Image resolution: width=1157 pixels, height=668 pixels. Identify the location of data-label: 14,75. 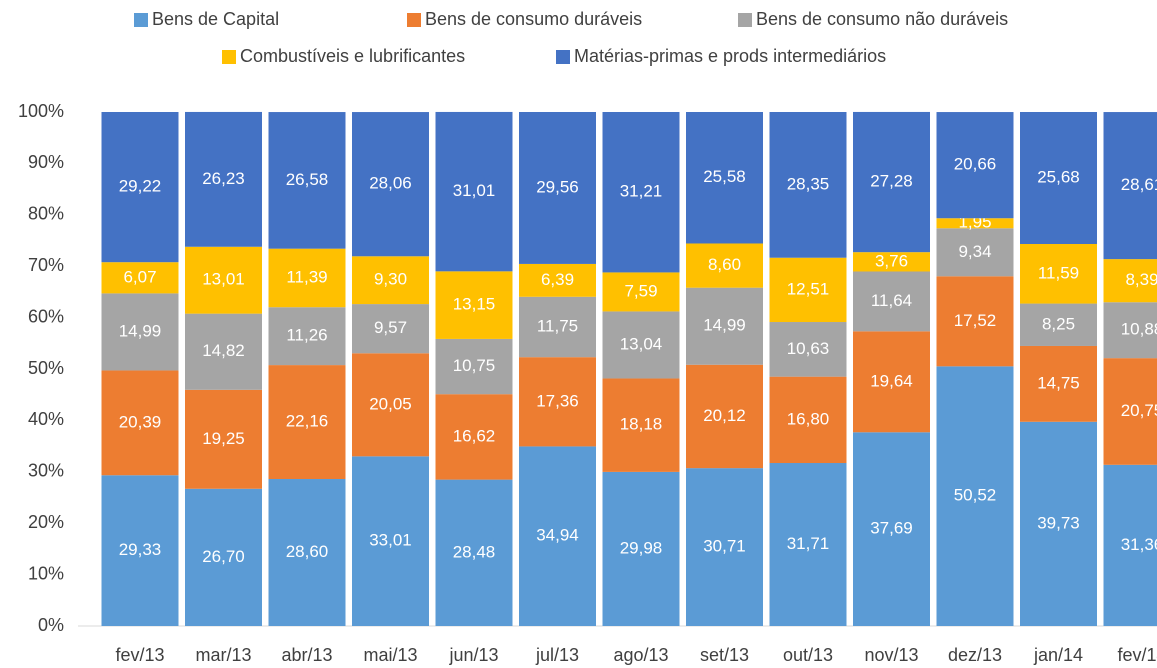
(1058, 382).